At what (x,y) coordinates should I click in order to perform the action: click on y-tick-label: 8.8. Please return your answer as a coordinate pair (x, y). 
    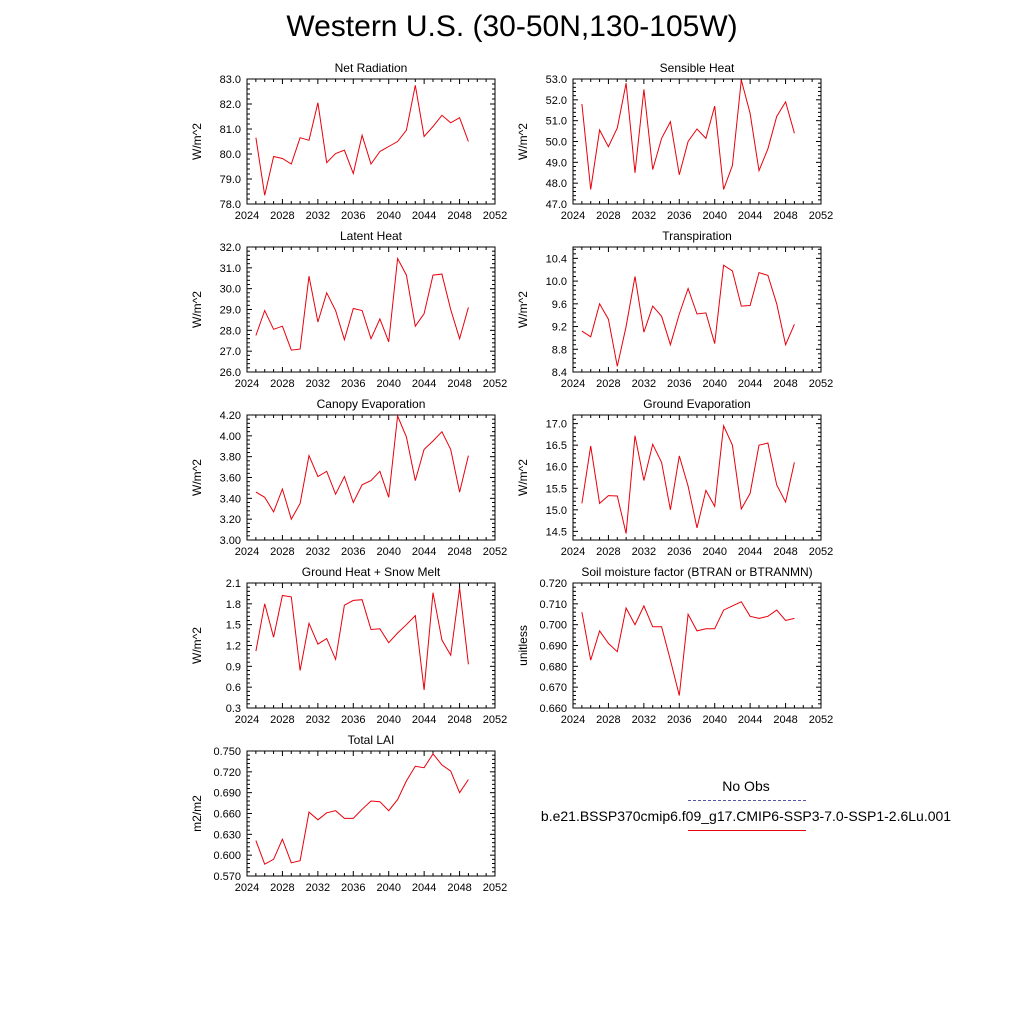
    Looking at the image, I should click on (559, 350).